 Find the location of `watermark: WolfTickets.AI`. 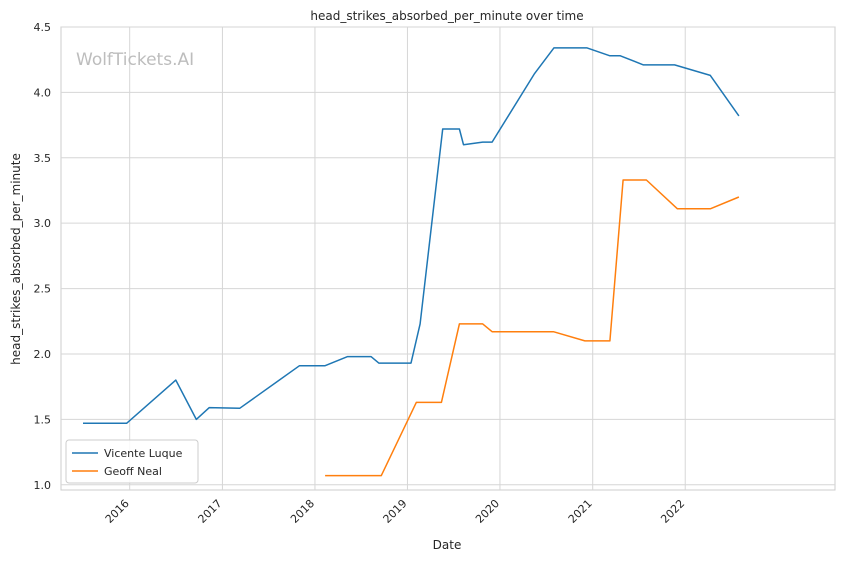

watermark: WolfTickets.AI is located at coordinates (135, 60).